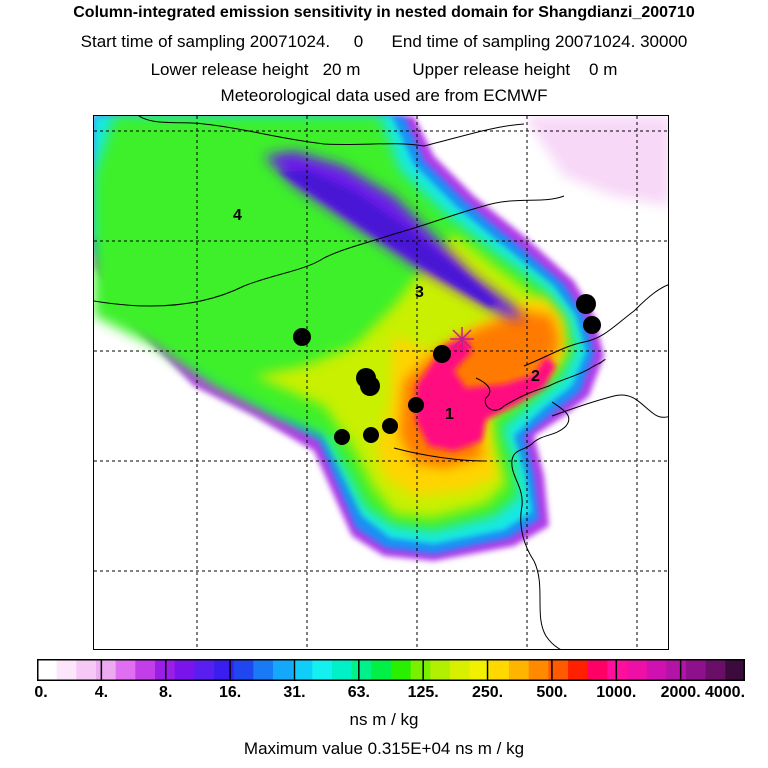 The image size is (768, 768). What do you see at coordinates (462, 339) in the screenshot?
I see `receptor-star-icon` at bounding box center [462, 339].